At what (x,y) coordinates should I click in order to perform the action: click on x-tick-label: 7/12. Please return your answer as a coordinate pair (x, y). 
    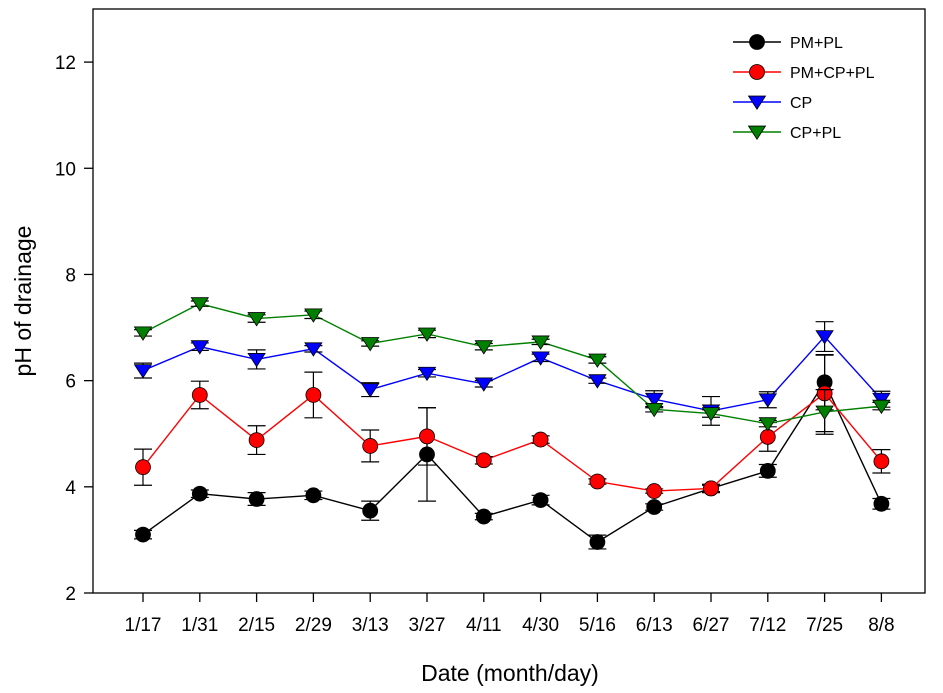
    Looking at the image, I should click on (767, 625).